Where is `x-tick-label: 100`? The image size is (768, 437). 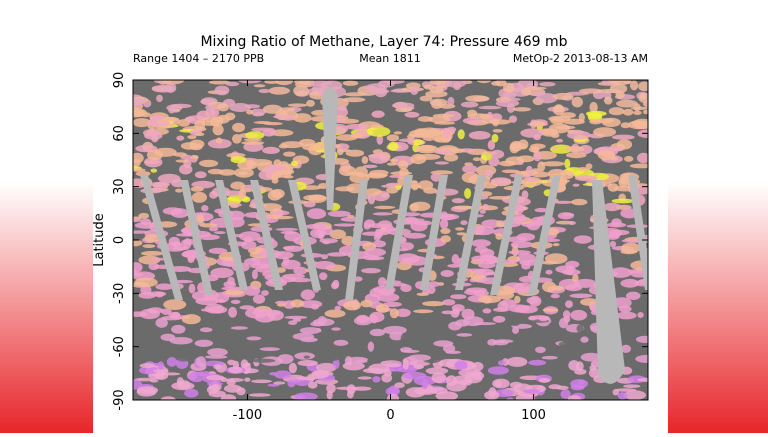 x-tick-label: 100 is located at coordinates (533, 415).